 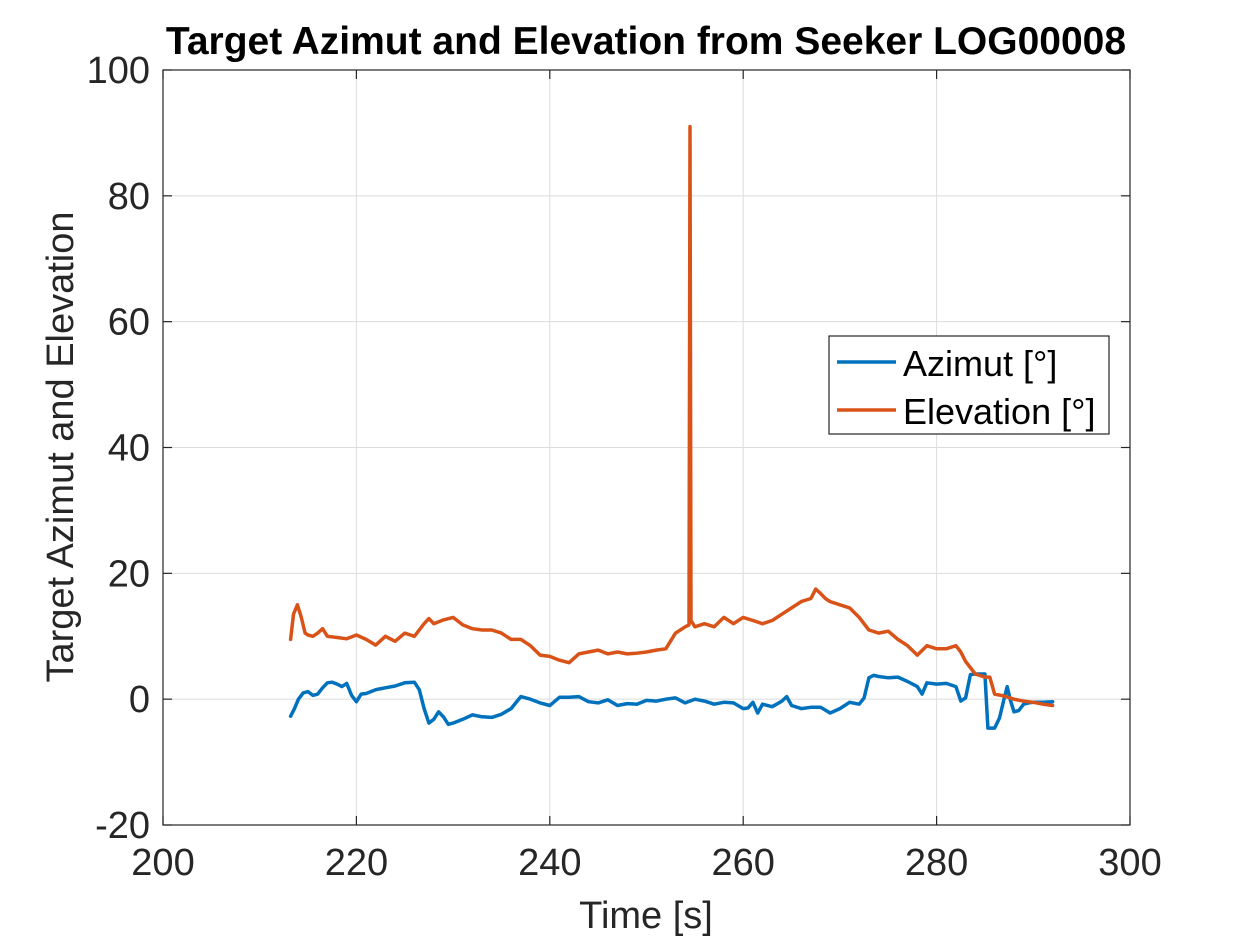 I want to click on x-tick-label: 300, so click(x=1129, y=863).